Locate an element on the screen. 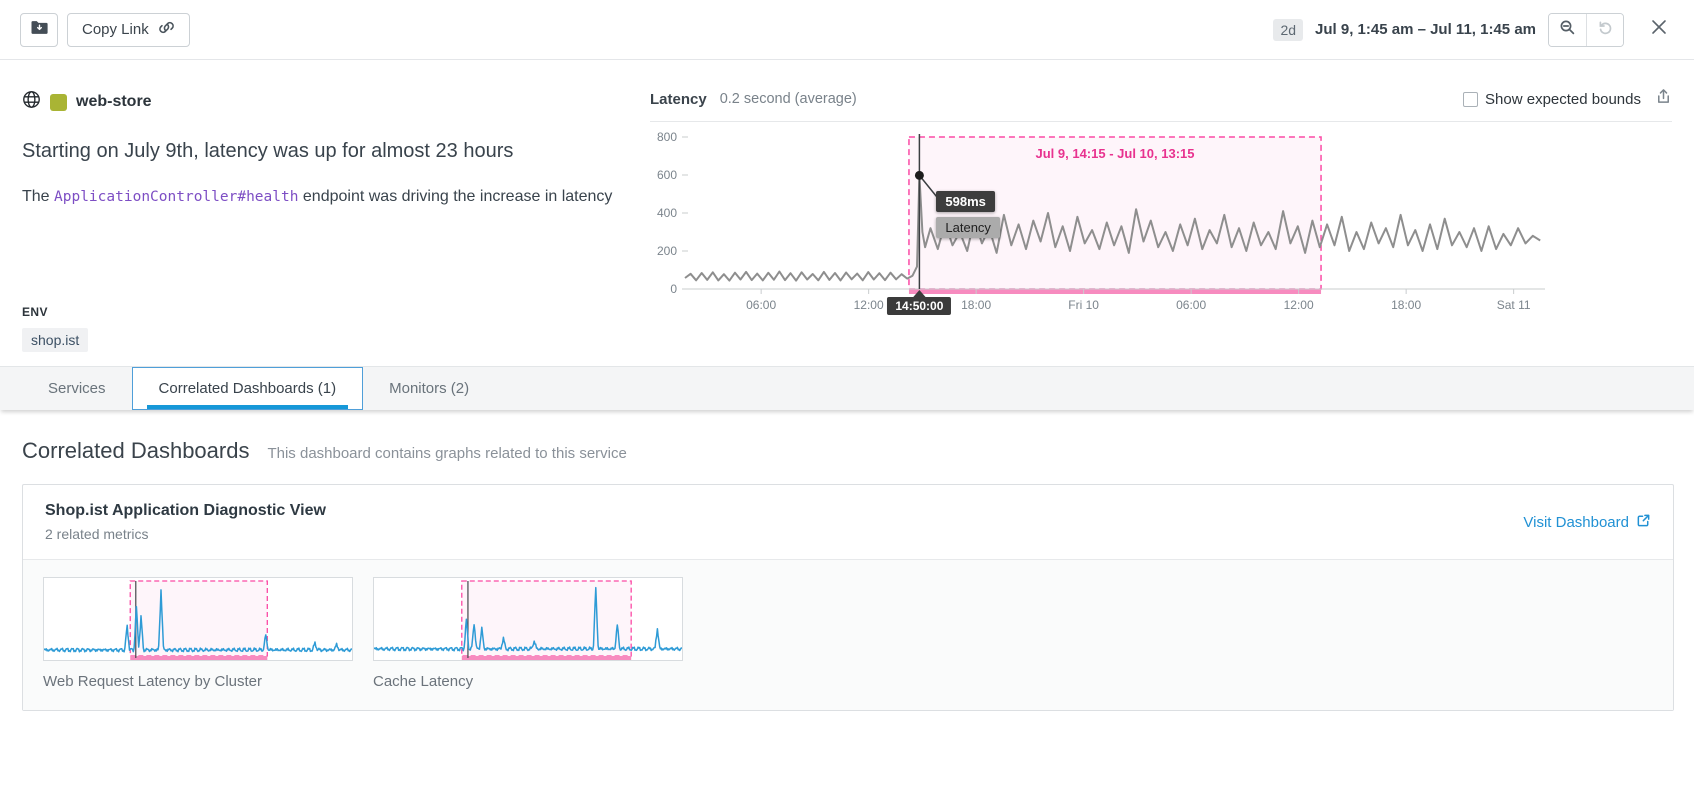  dashboard-title: Shop.ist Application Diagnostic View is located at coordinates (185, 510).